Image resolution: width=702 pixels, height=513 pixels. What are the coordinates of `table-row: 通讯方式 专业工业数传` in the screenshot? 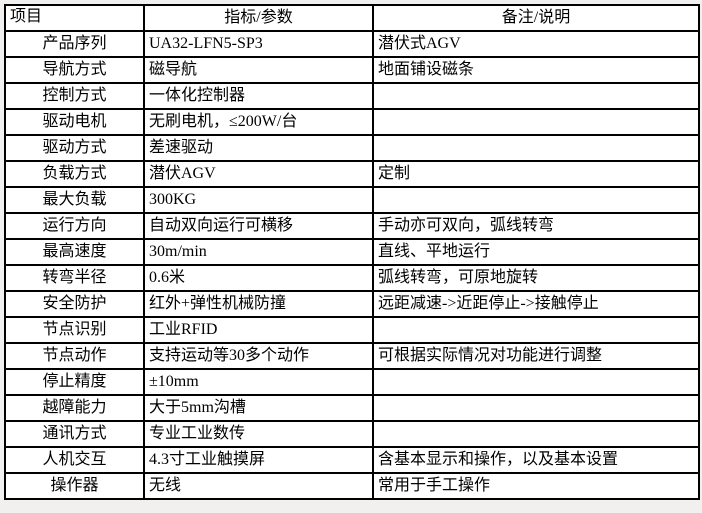 It's located at (352, 434).